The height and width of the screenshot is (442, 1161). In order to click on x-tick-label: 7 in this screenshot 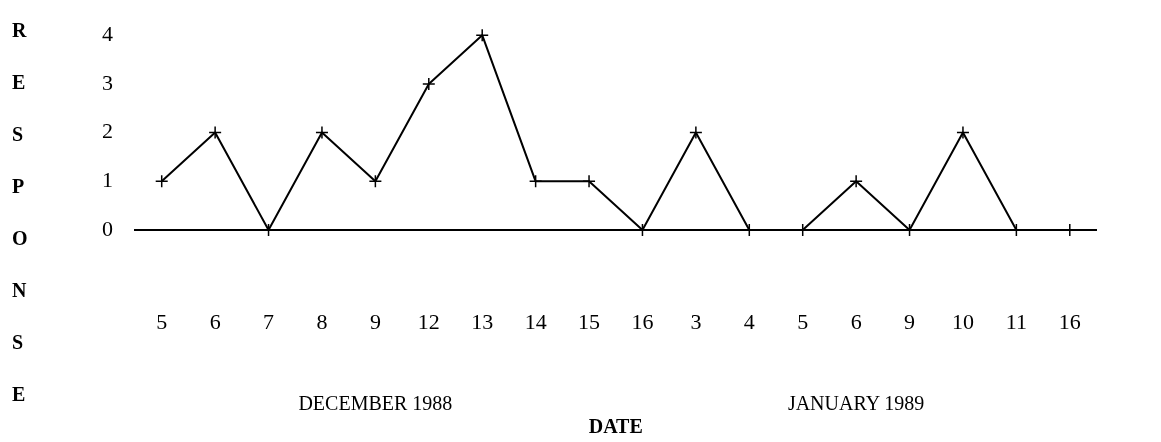, I will do `click(269, 321)`.